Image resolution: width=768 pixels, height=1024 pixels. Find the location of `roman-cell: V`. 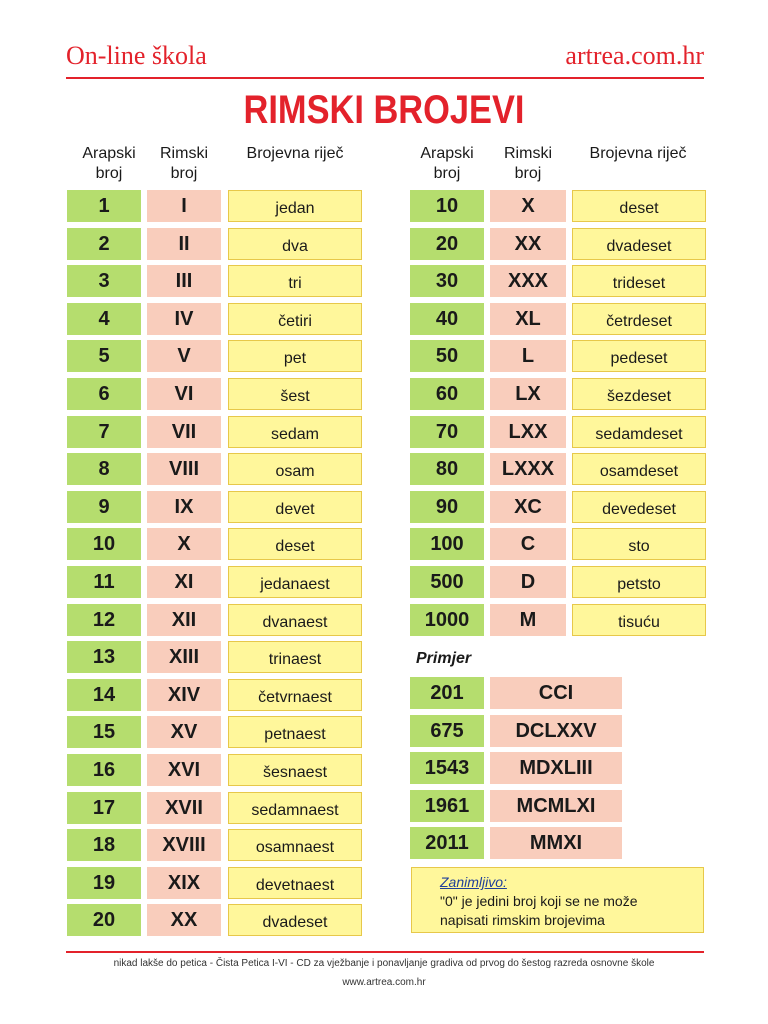

roman-cell: V is located at coordinates (184, 356).